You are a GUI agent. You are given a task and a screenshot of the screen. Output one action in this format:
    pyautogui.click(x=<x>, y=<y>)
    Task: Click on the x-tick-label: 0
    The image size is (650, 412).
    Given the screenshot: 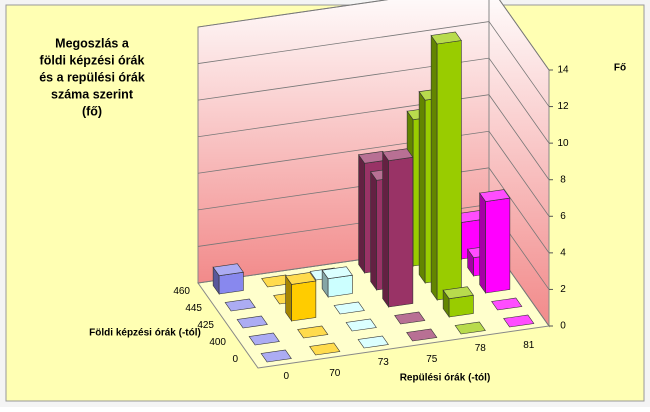 What is the action you would take?
    pyautogui.click(x=286, y=376)
    